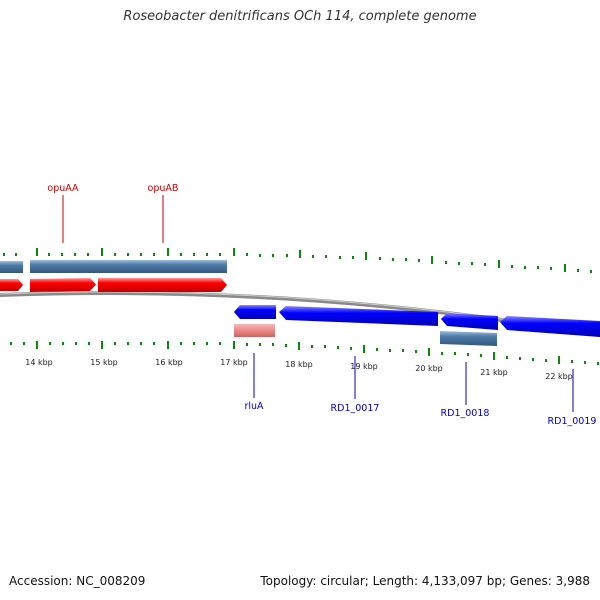  Describe the element at coordinates (364, 366) in the screenshot. I see `scale-label: 19 kbp` at that location.